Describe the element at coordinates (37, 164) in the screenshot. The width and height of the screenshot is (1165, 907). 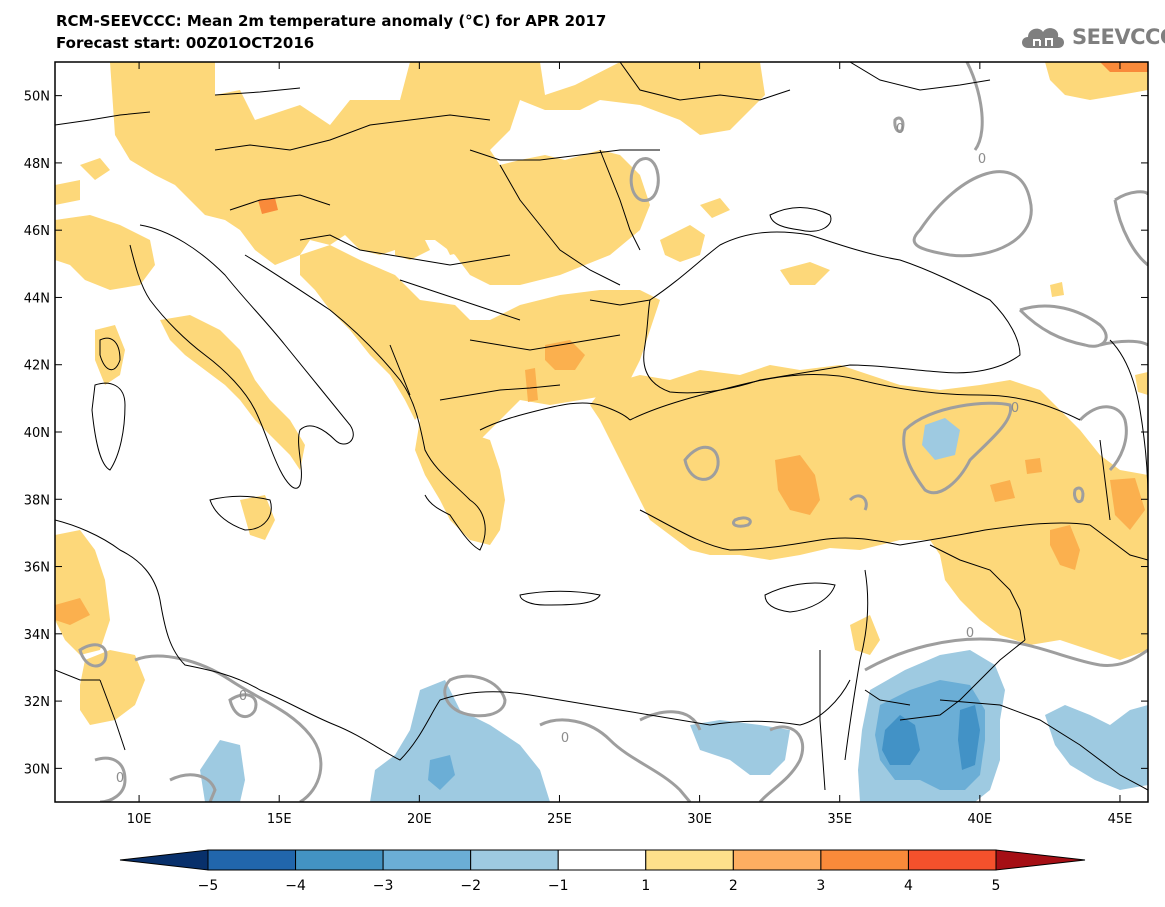
I see `lat-tick-label: 48N` at that location.